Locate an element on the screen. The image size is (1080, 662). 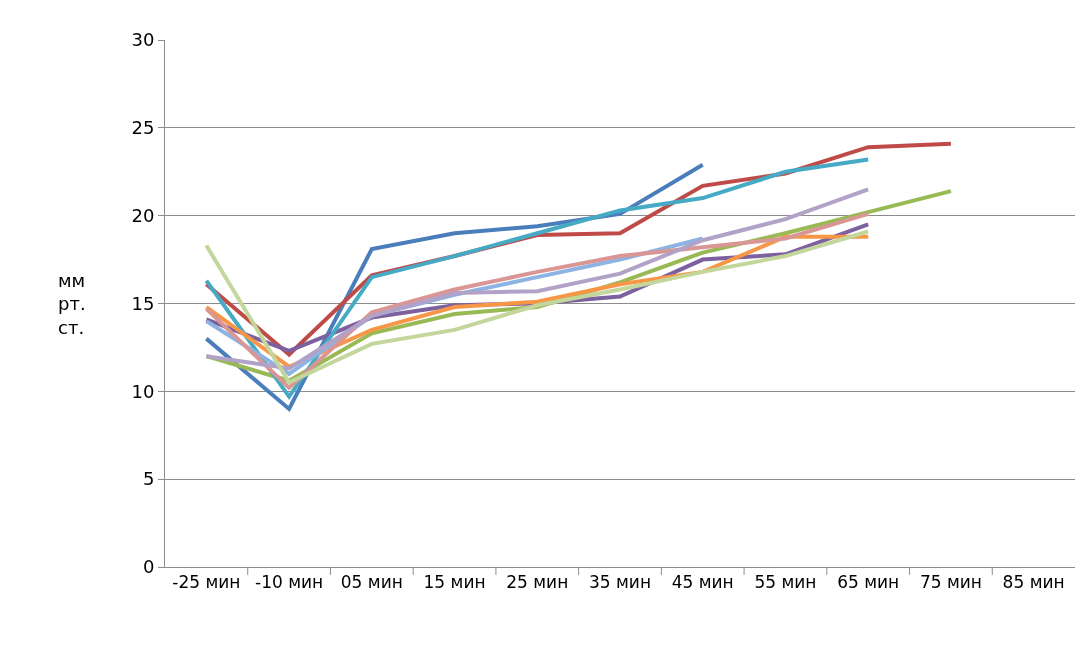
x-tick-label: 85 мин is located at coordinates (1033, 582).